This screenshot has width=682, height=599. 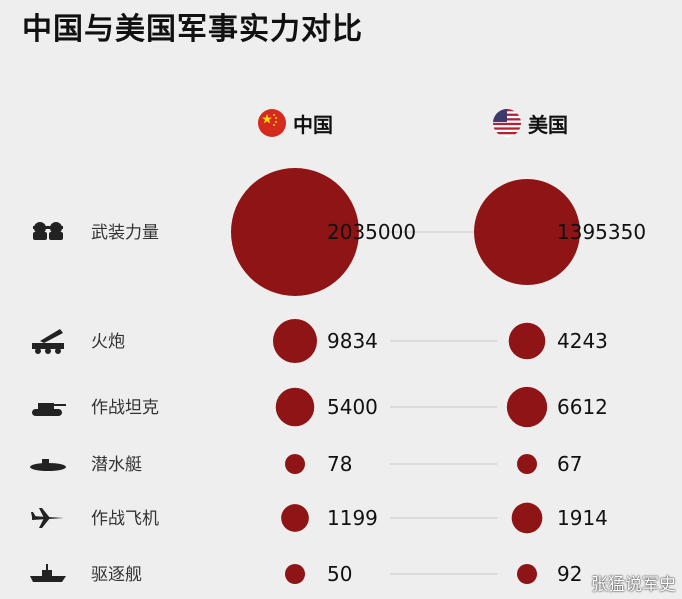 I want to click on china-column-header: 中国, so click(x=295, y=123).